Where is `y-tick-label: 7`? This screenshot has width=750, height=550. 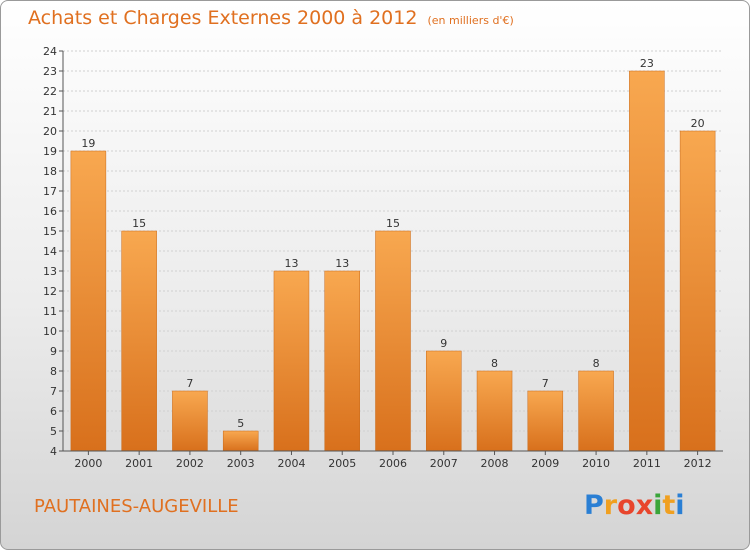 y-tick-label: 7 is located at coordinates (53, 391).